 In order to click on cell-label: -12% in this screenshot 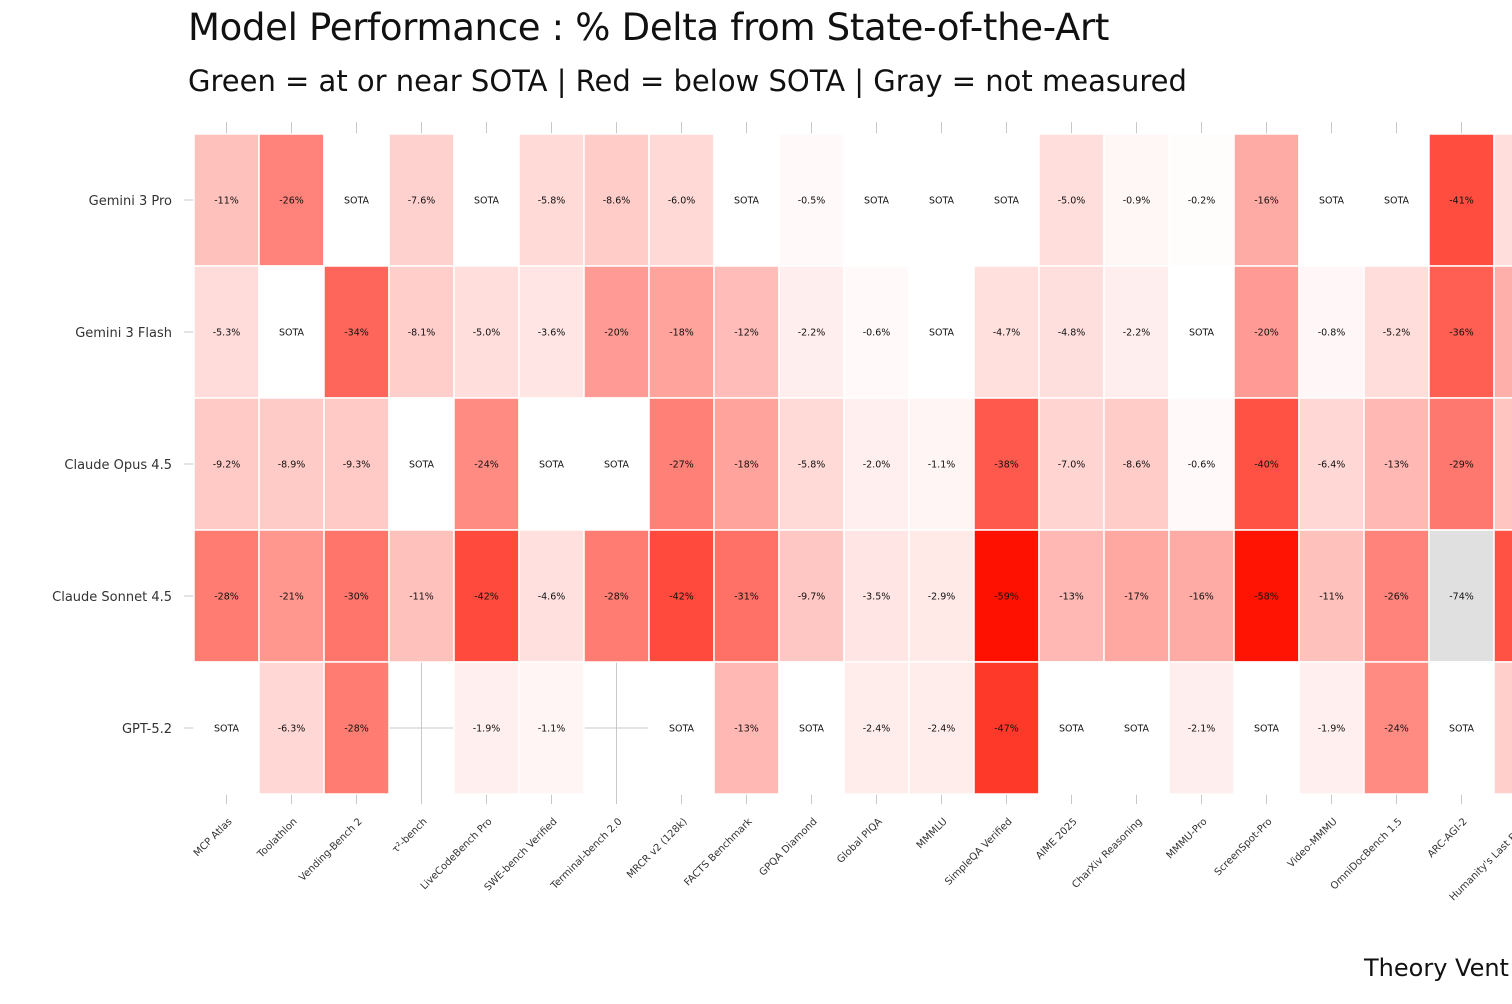, I will do `click(746, 333)`.